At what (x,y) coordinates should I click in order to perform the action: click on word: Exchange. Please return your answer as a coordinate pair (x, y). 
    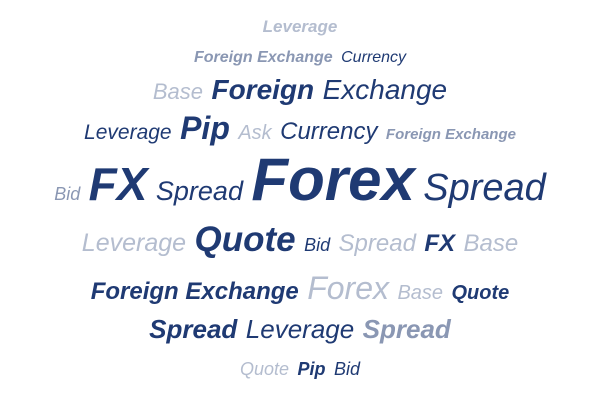
    Looking at the image, I should click on (385, 89).